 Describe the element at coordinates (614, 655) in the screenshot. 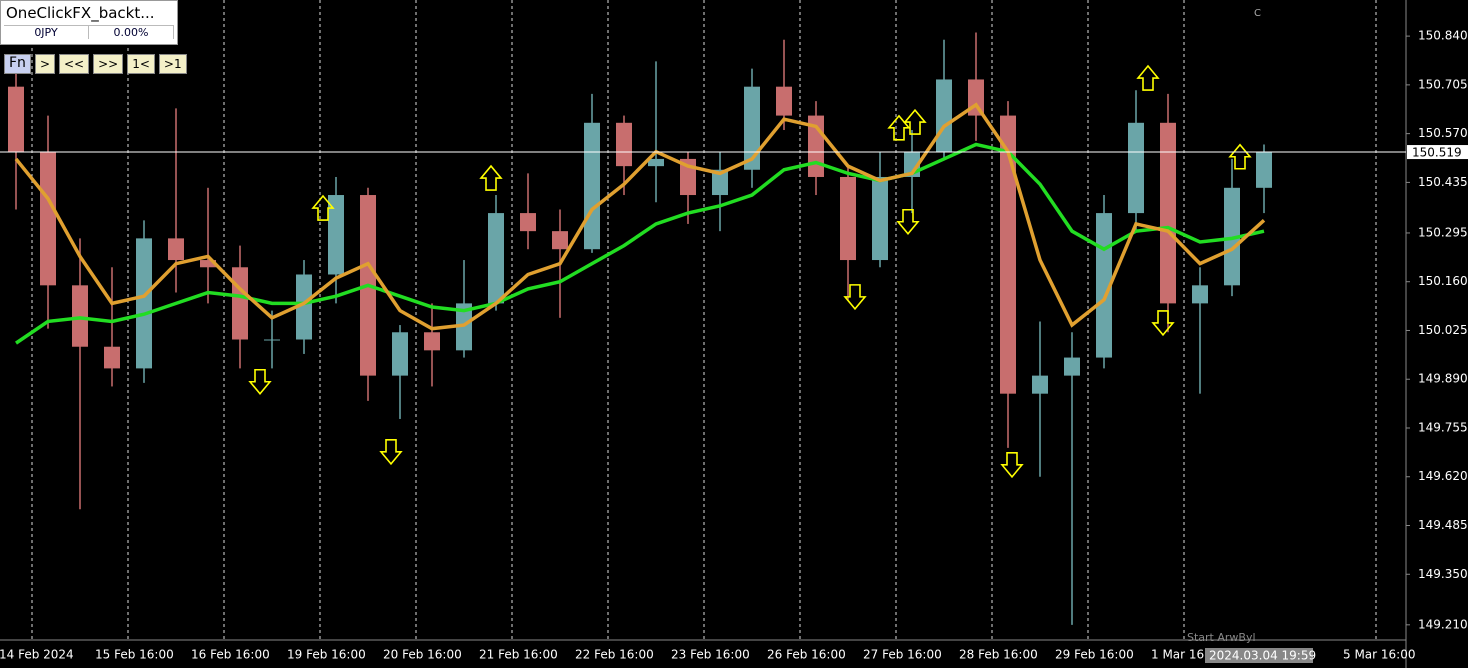

I see `x-tick-label: 22 Feb 16:00` at that location.